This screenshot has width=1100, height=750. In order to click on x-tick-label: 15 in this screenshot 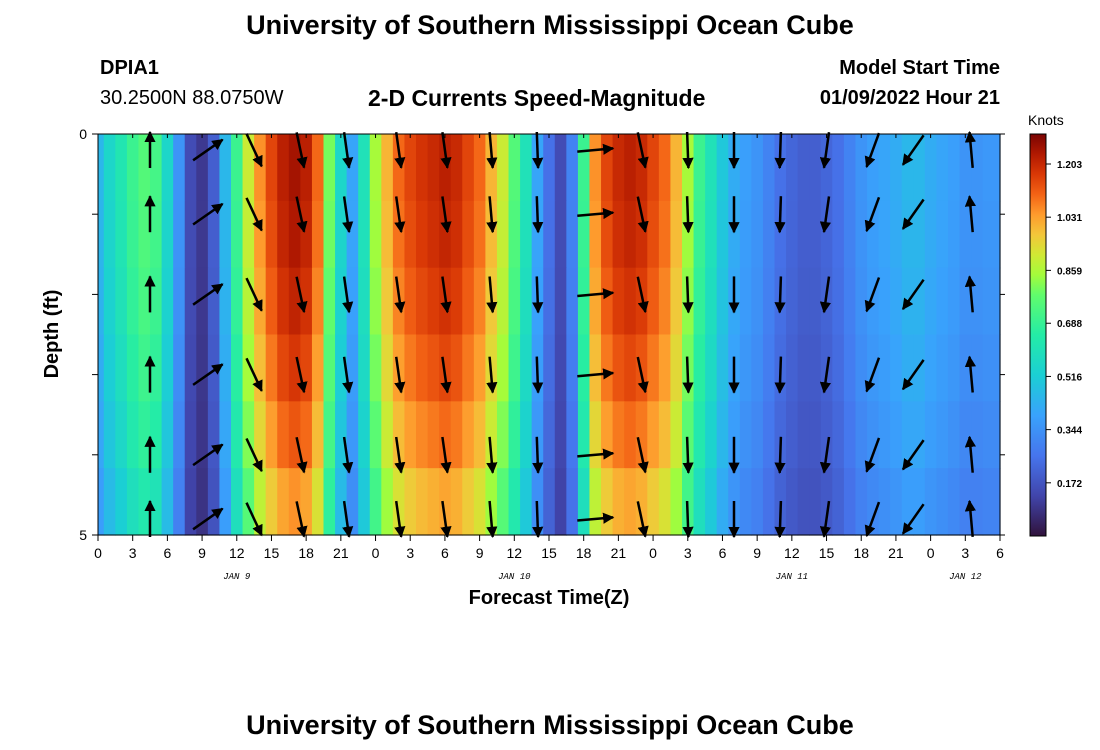, I will do `click(827, 553)`.